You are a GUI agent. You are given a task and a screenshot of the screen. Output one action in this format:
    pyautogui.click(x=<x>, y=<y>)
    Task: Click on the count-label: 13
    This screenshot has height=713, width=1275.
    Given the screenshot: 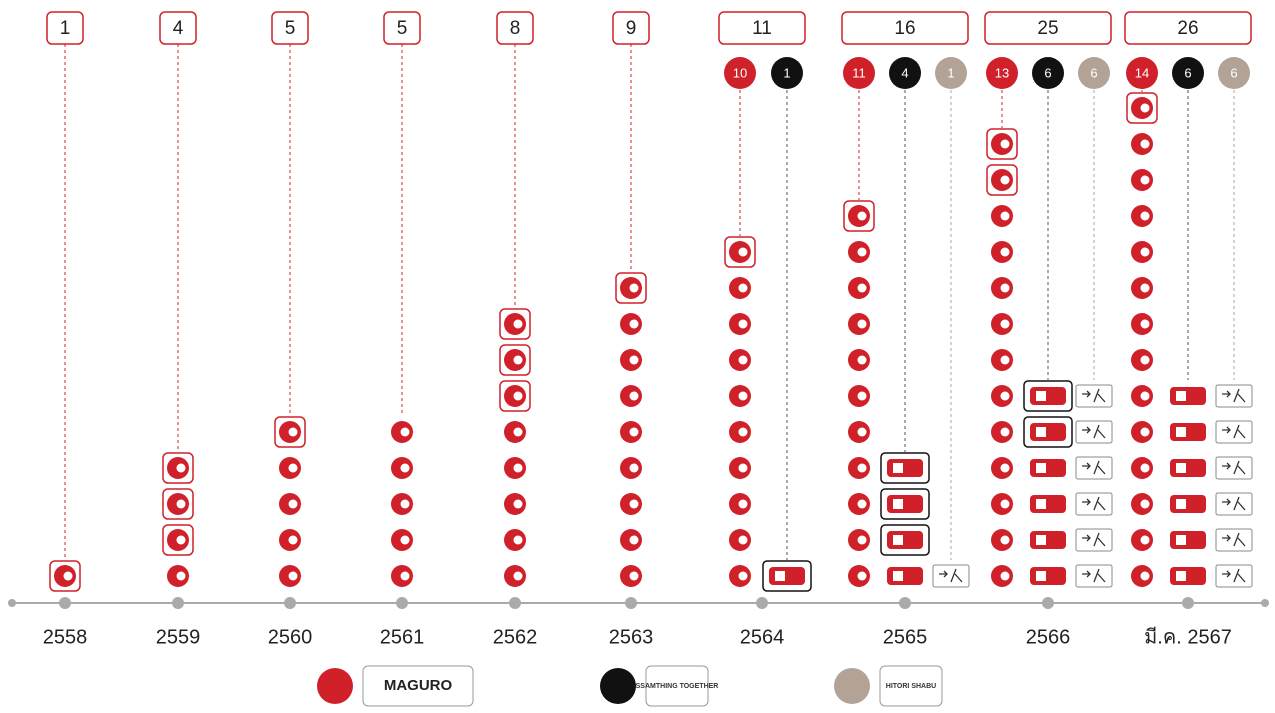 What is the action you would take?
    pyautogui.click(x=1002, y=72)
    